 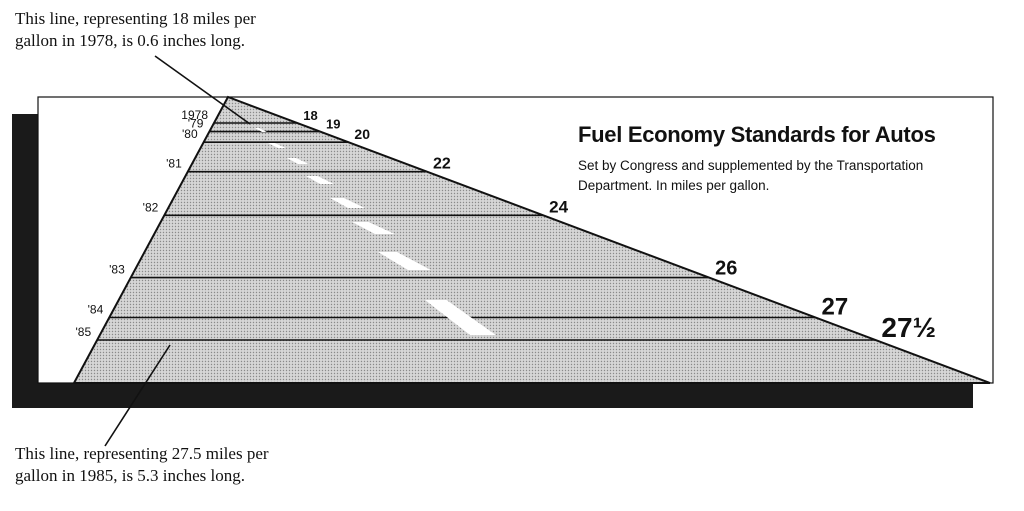 What do you see at coordinates (835, 307) in the screenshot?
I see `value-label-6: 27` at bounding box center [835, 307].